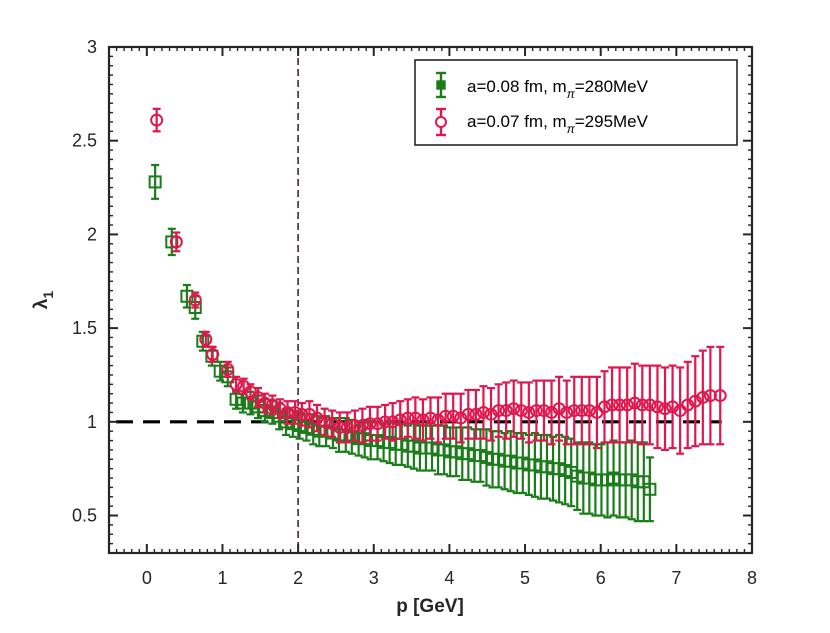  I want to click on x-tick-label: 5, so click(525, 578).